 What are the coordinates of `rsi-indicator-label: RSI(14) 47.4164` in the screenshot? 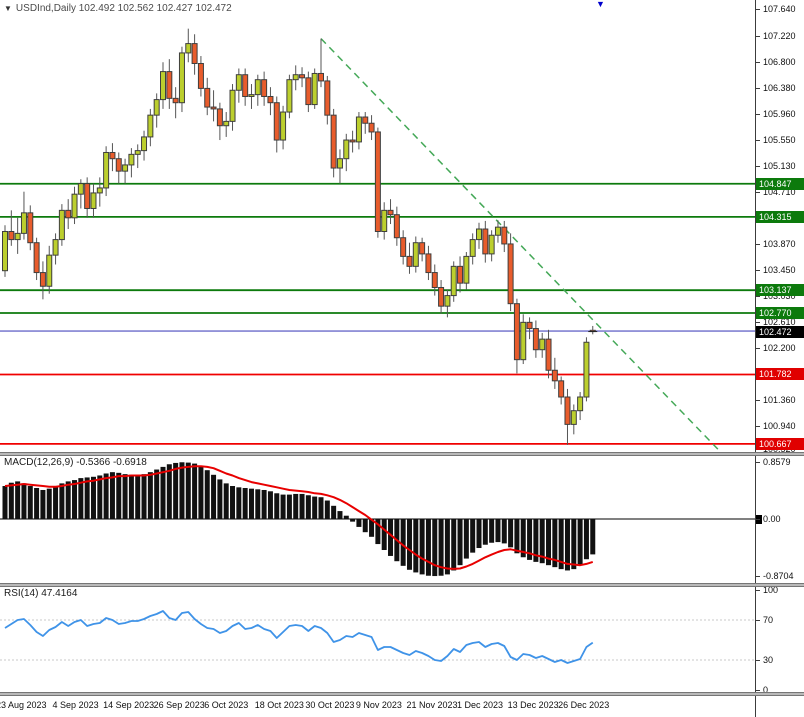 It's located at (41, 593).